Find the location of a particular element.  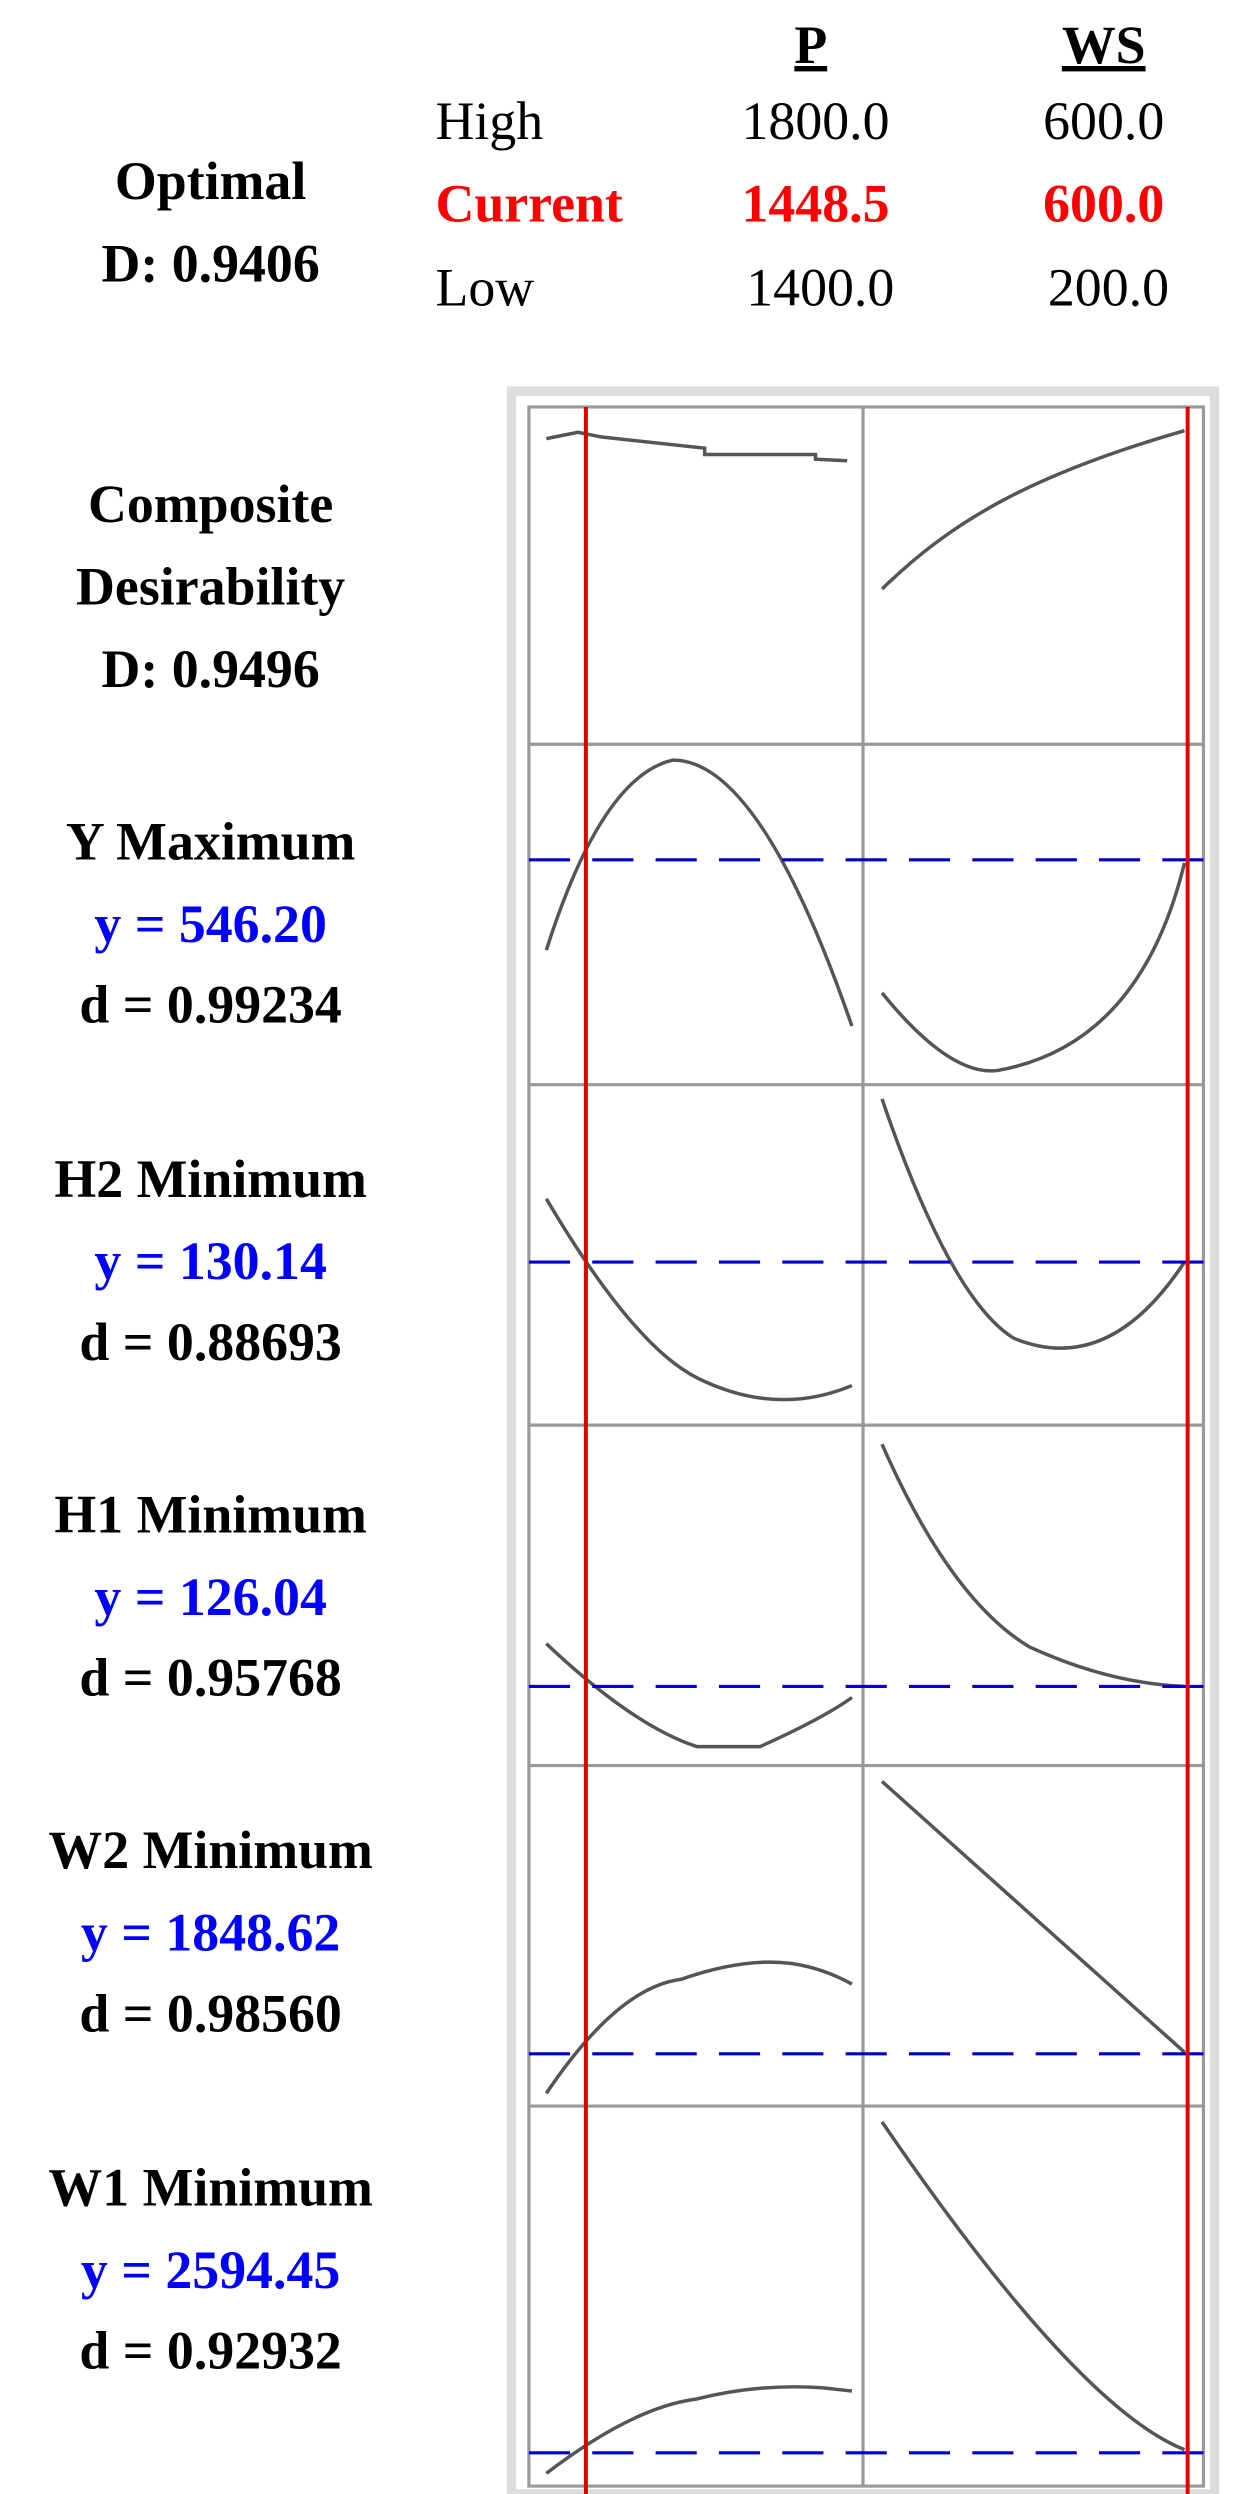

factor-current: 1448.5 is located at coordinates (816, 203).